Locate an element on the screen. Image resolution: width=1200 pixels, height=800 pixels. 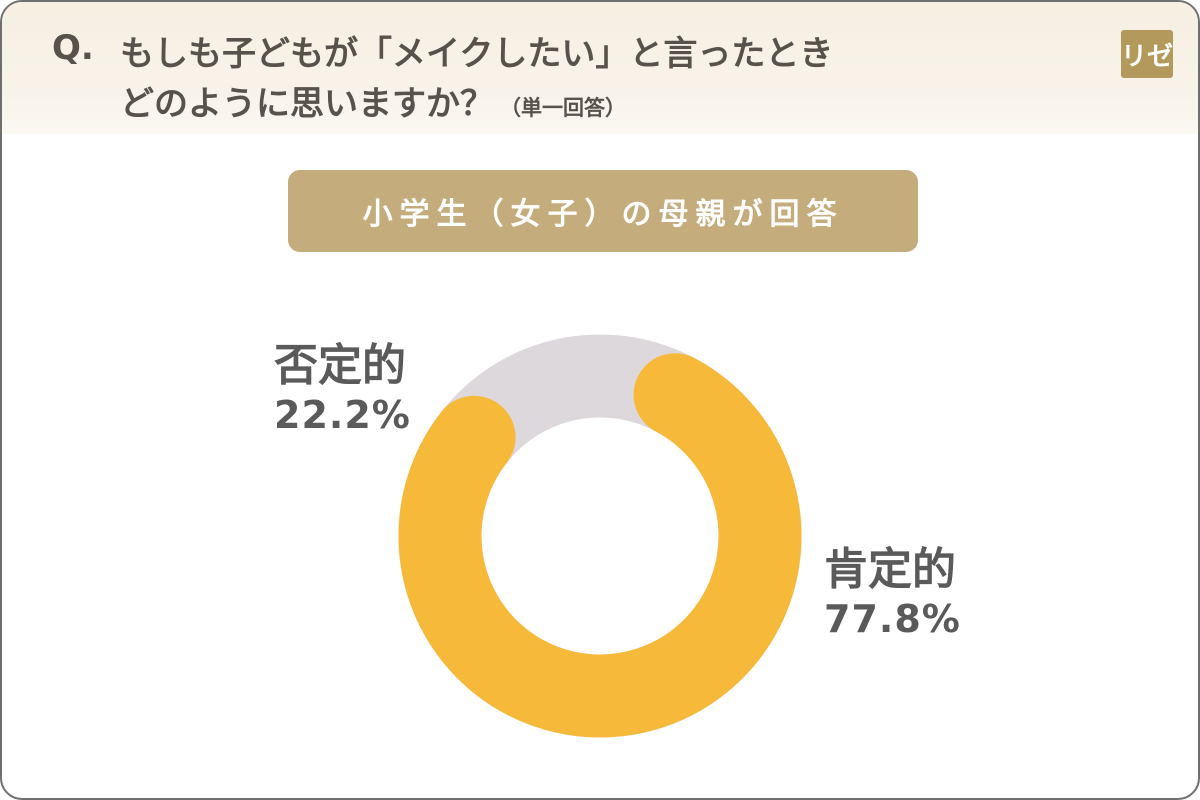
question-line-2-text: どのように思いますか？ is located at coordinates (307, 104).